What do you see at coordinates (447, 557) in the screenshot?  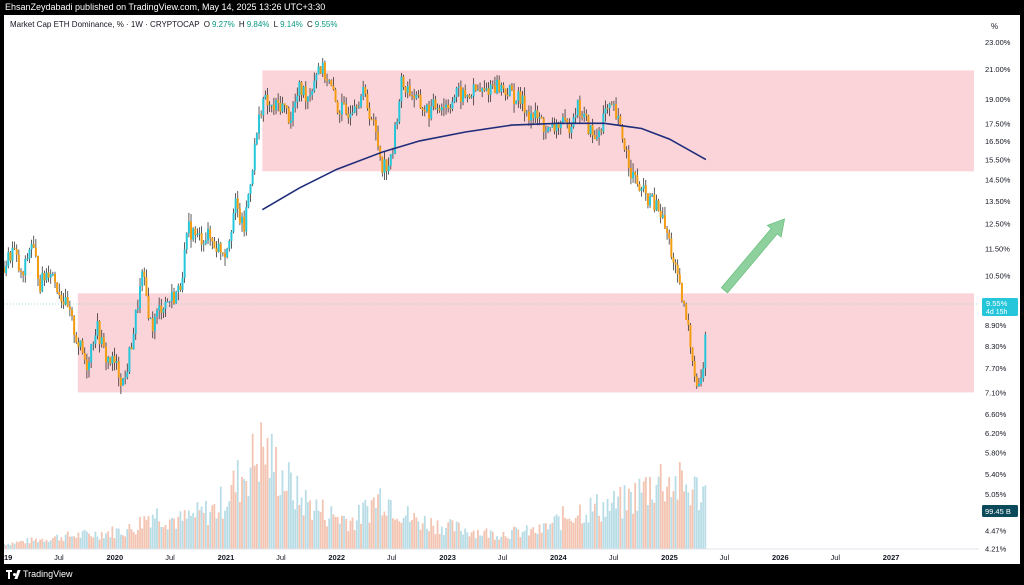 I see `time-tick-label: 2023` at bounding box center [447, 557].